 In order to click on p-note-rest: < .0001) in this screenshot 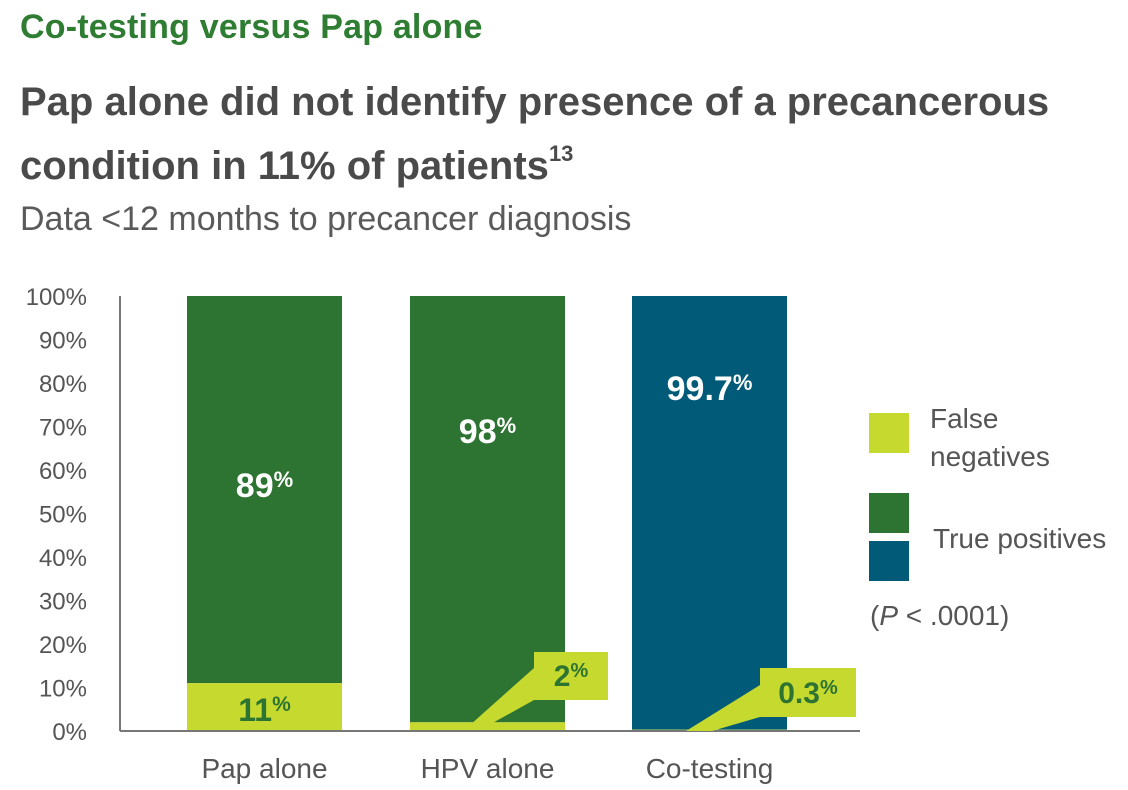, I will do `click(954, 615)`.